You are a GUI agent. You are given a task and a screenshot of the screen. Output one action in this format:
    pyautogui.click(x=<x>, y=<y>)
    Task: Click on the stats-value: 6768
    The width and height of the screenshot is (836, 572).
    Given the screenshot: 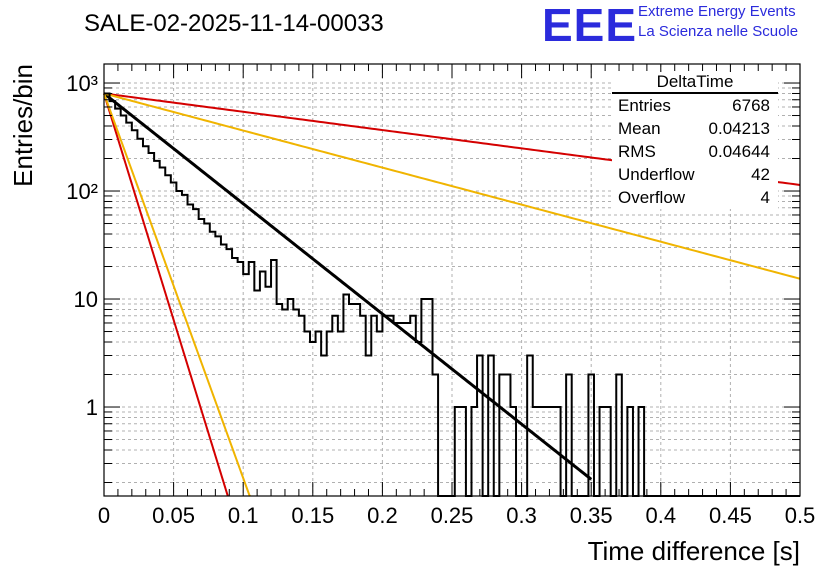 What is the action you would take?
    pyautogui.click(x=751, y=105)
    